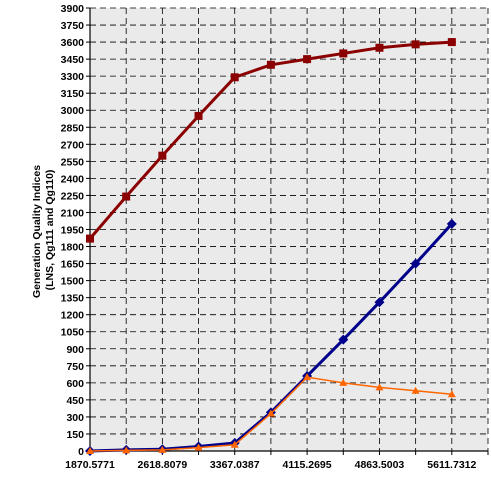 Image resolution: width=491 pixels, height=482 pixels. I want to click on y-tick-label: 2700, so click(73, 145).